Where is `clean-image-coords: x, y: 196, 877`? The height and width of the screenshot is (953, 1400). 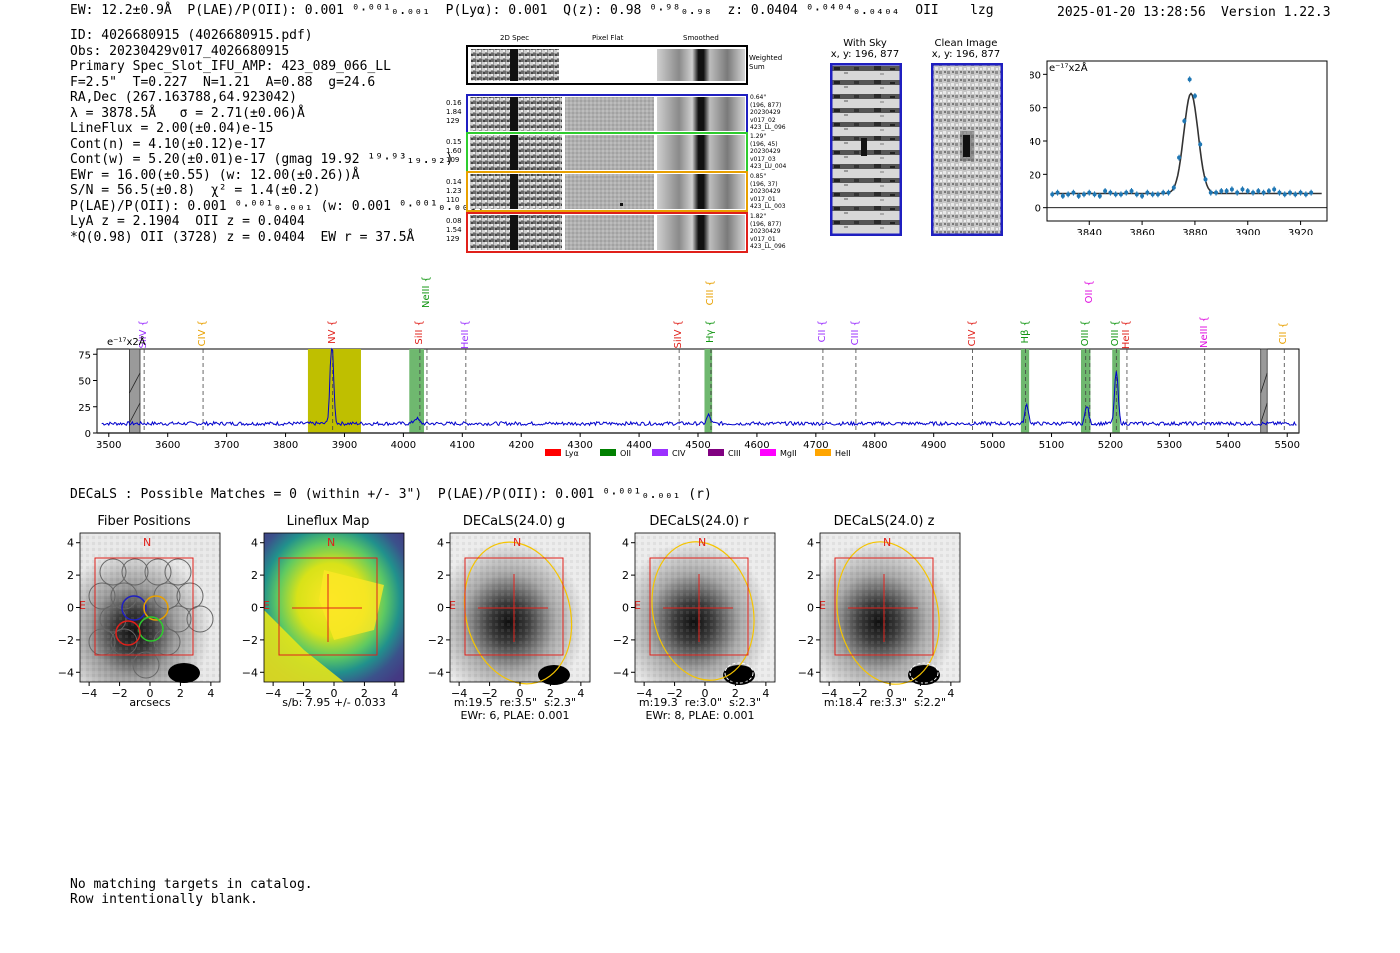 clean-image-coords: x, y: 196, 877 is located at coordinates (966, 54).